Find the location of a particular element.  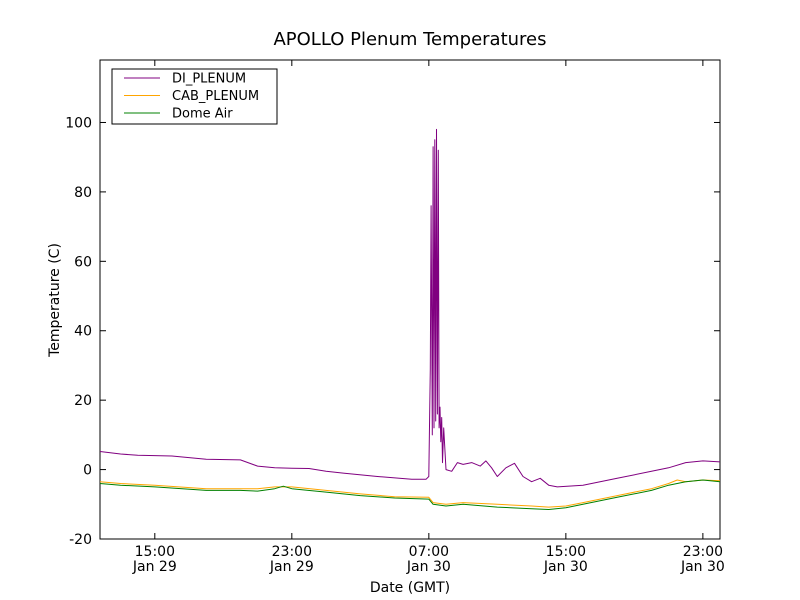

legend-label: Dome Air is located at coordinates (202, 114).